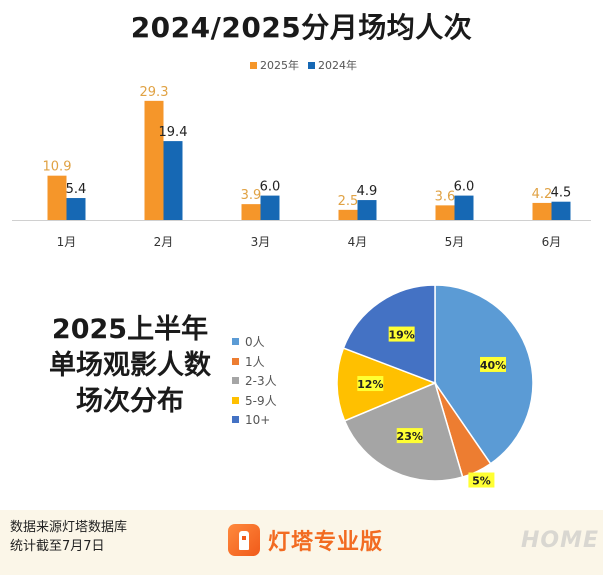 Image resolution: width=603 pixels, height=575 pixels. I want to click on x-tick-label-4: 5月, so click(455, 242).